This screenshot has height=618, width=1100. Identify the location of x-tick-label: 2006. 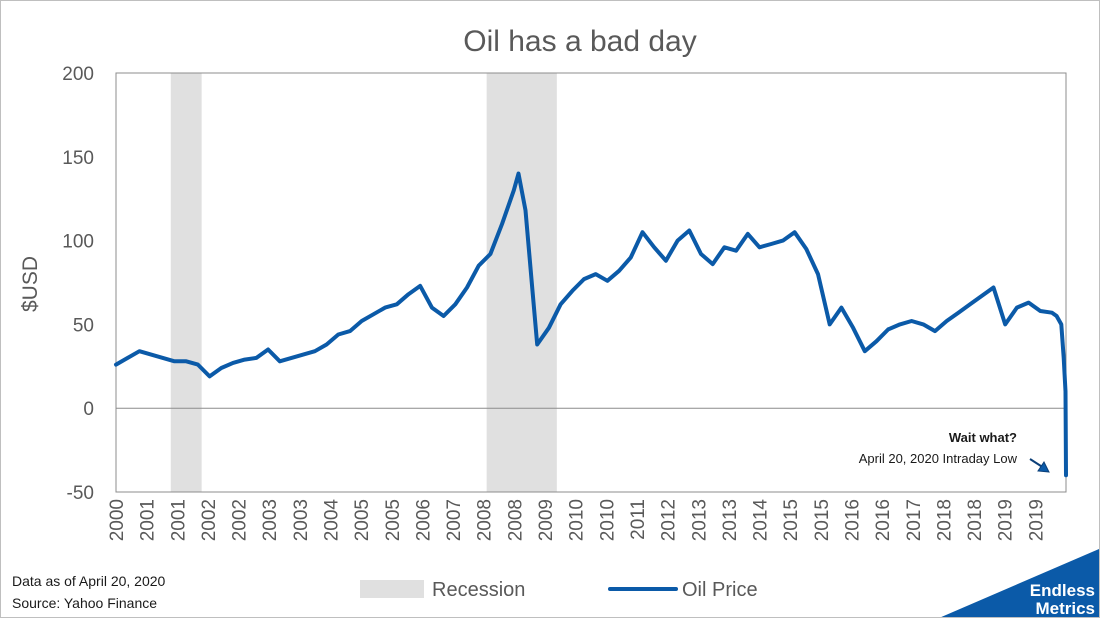
(424, 520).